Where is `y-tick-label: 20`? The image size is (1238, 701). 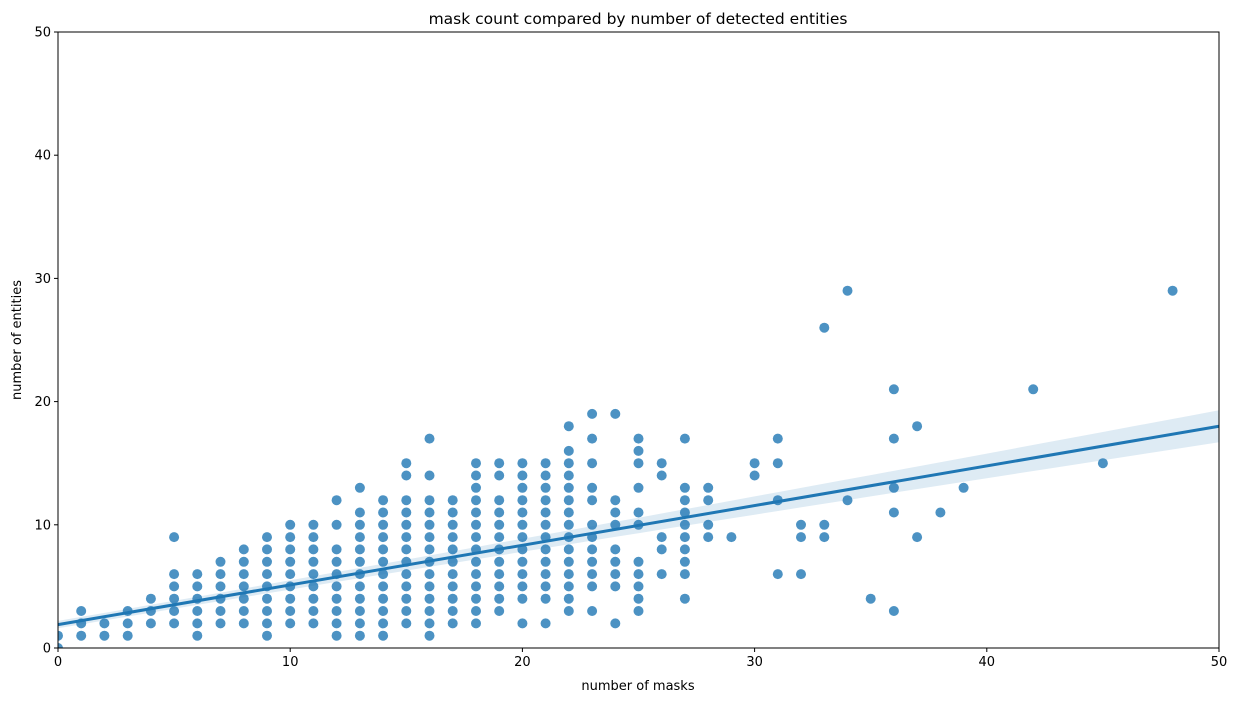 y-tick-label: 20 is located at coordinates (42, 402).